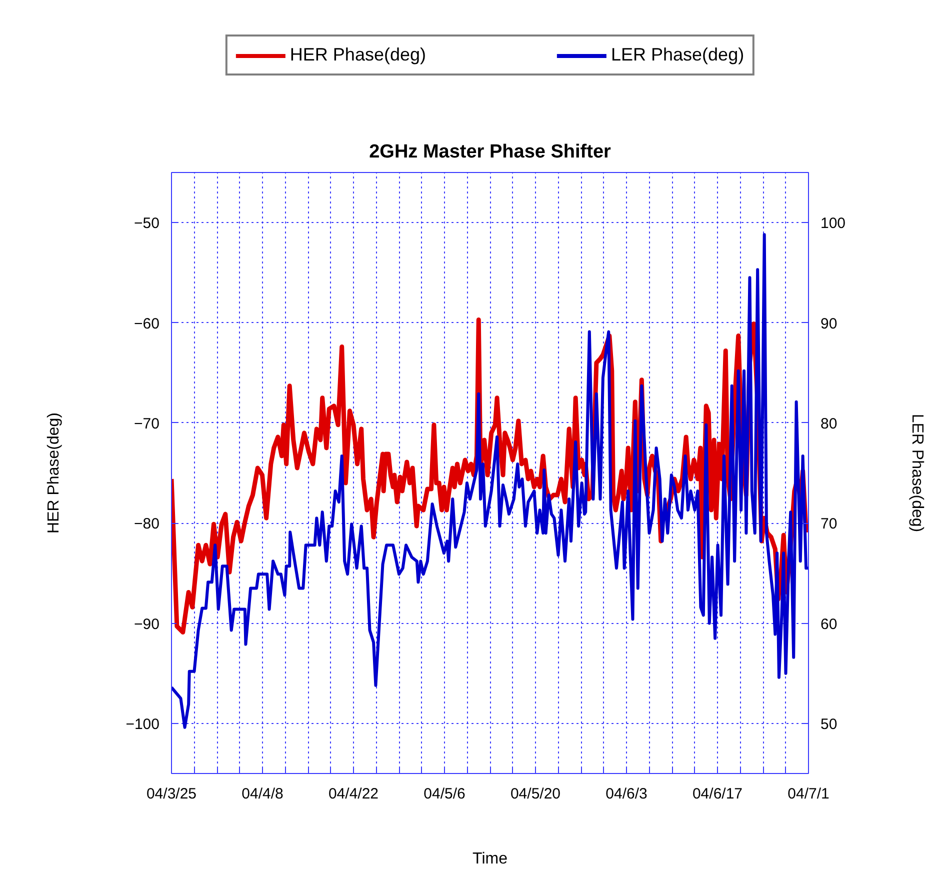 Image resolution: width=932 pixels, height=882 pixels. I want to click on y-tick-label: −90, so click(147, 624).